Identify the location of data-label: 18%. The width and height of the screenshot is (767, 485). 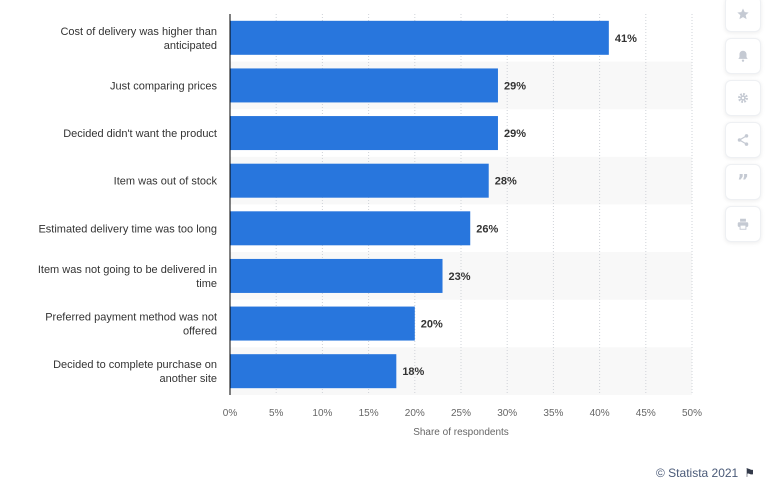
(413, 372).